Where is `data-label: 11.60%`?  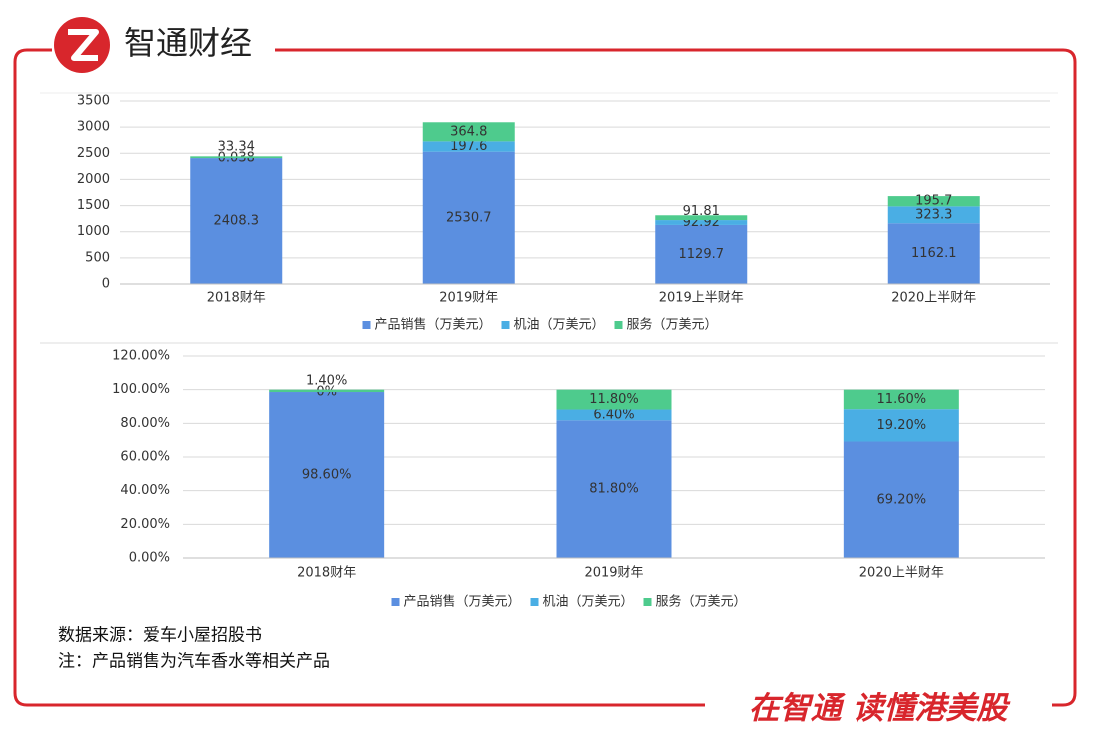
data-label: 11.60% is located at coordinates (902, 399).